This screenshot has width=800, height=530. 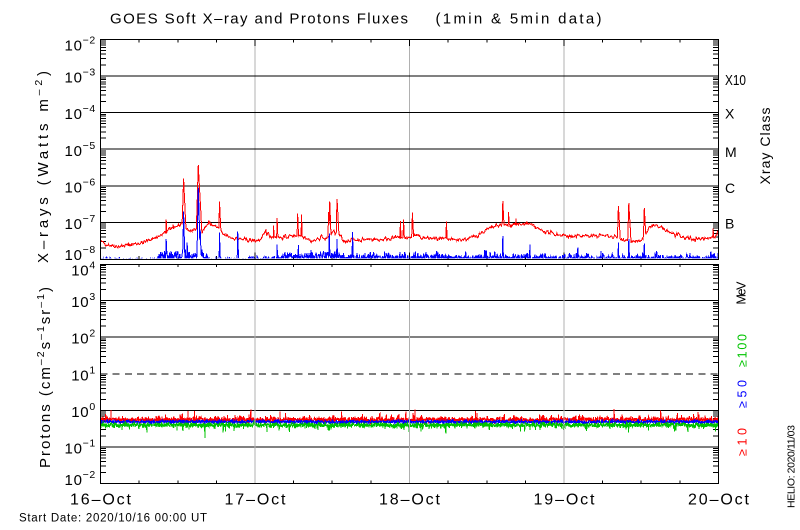 I want to click on svg-text: X–rays (Watts m–2), so click(x=42, y=167).